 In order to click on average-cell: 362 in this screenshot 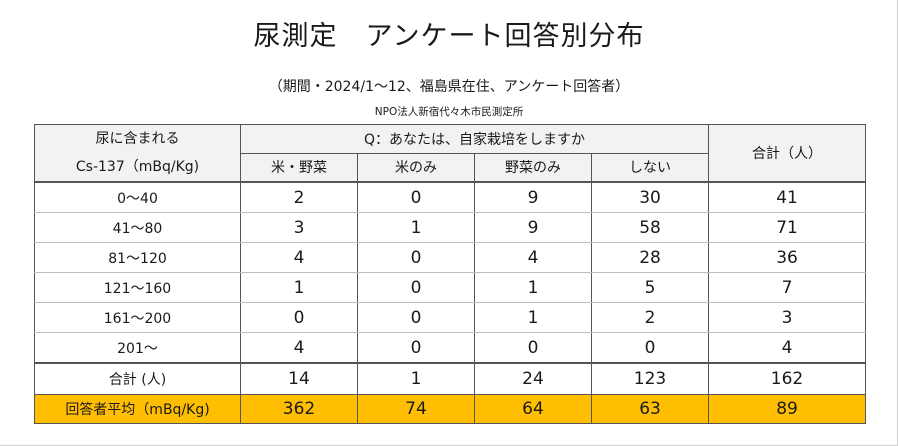, I will do `click(299, 409)`.